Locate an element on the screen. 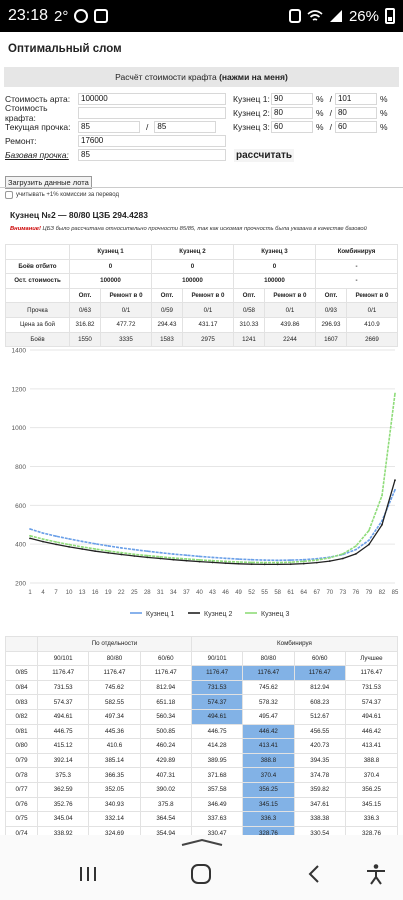 The image size is (403, 900). smith-3-max-input is located at coordinates (355, 126).